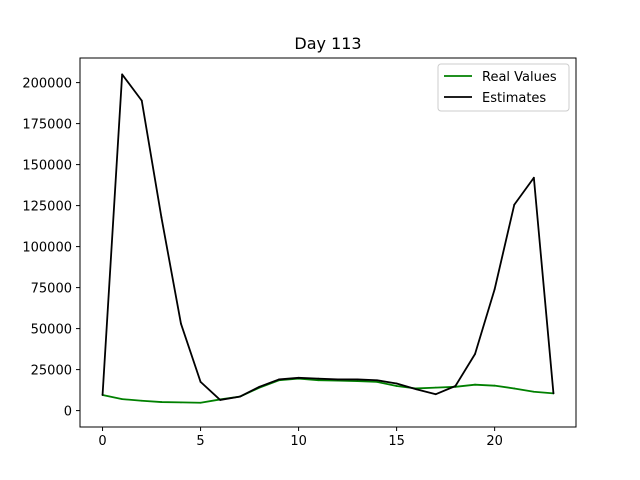 The height and width of the screenshot is (480, 640). Describe the element at coordinates (503, 87) in the screenshot. I see `legend: Real Values Estimates` at that location.